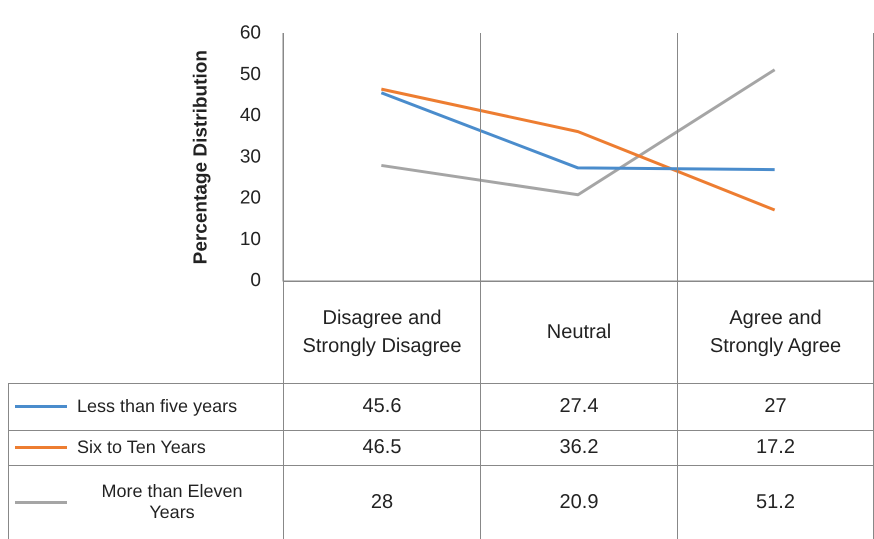  I want to click on legend-label: Six to Ten Years, so click(141, 447).